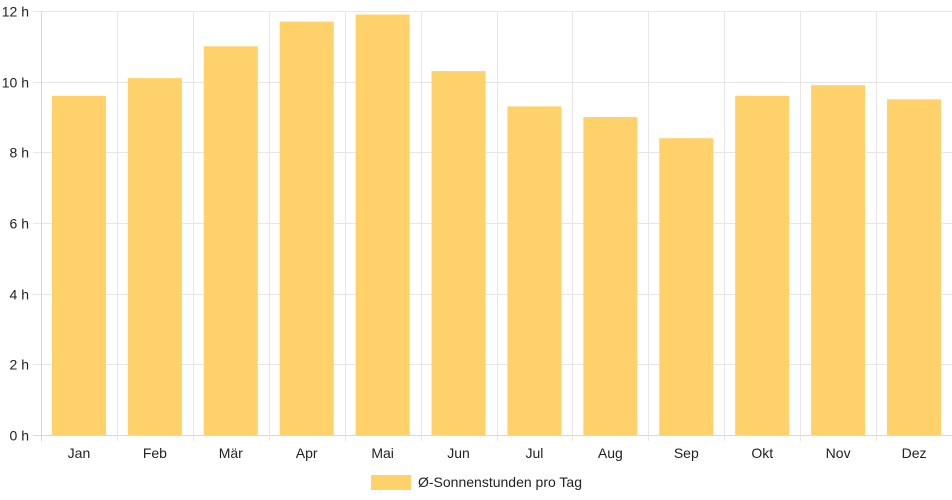  I want to click on bar-mai, so click(382, 225).